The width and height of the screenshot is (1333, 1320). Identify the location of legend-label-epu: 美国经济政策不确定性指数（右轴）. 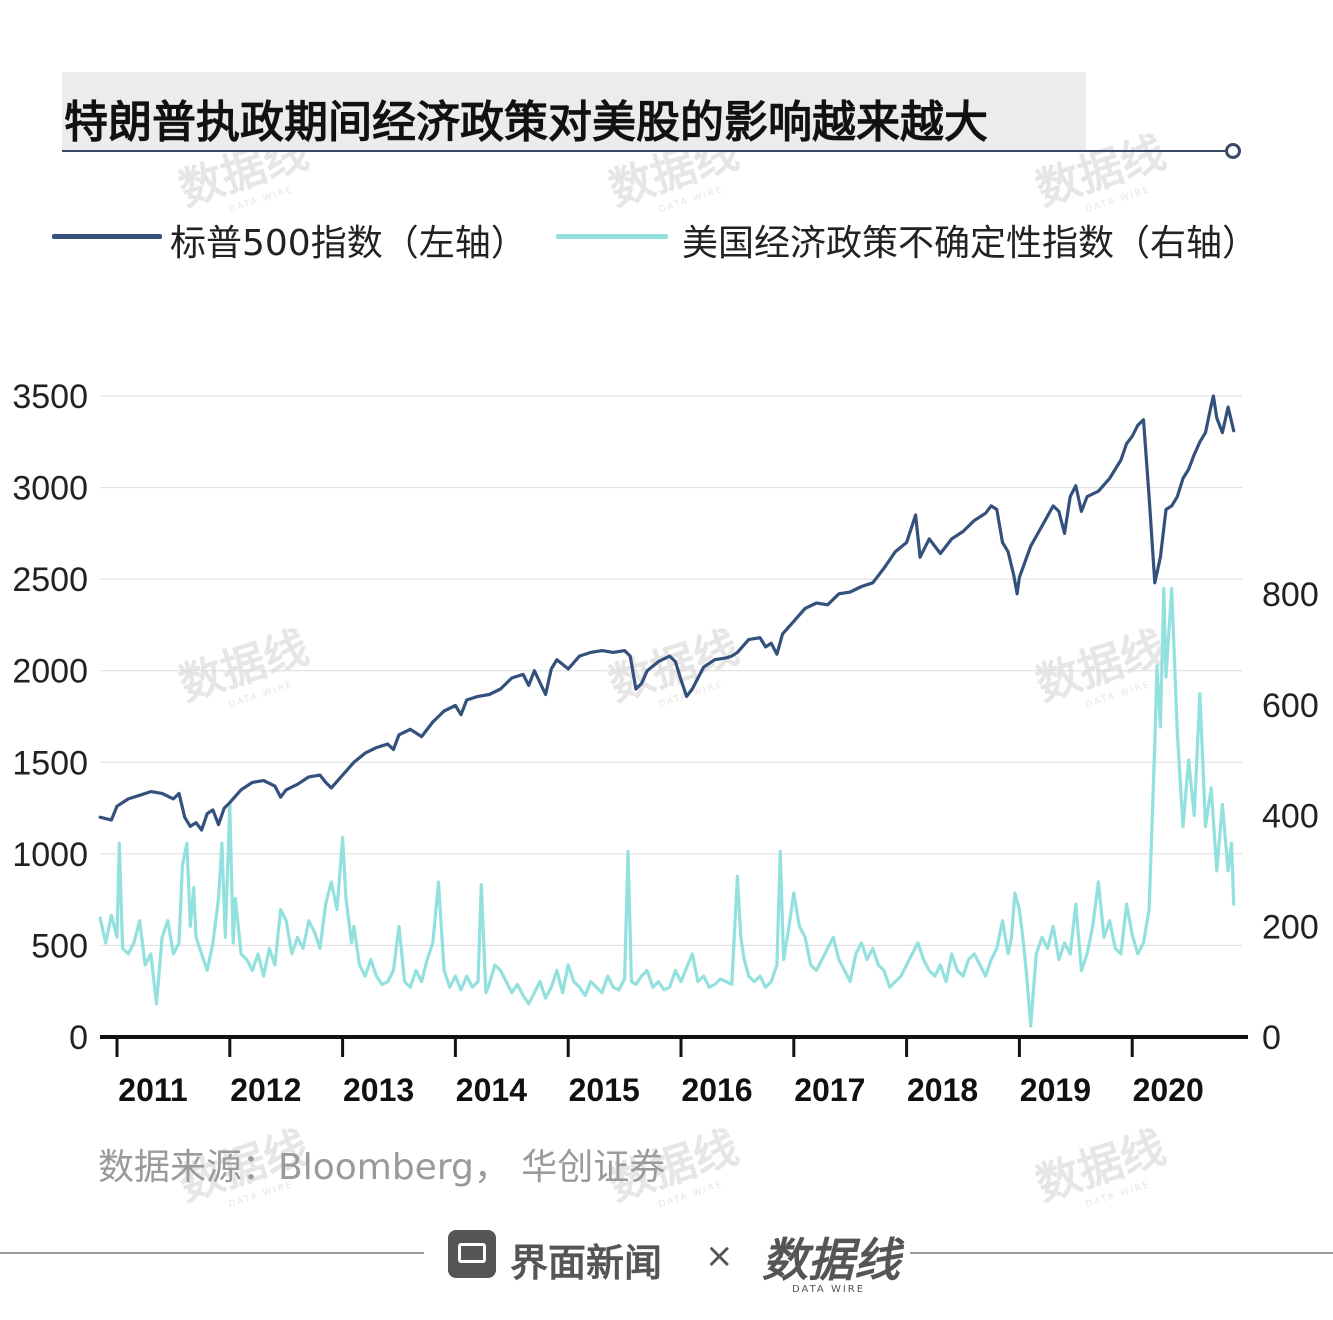
(970, 243).